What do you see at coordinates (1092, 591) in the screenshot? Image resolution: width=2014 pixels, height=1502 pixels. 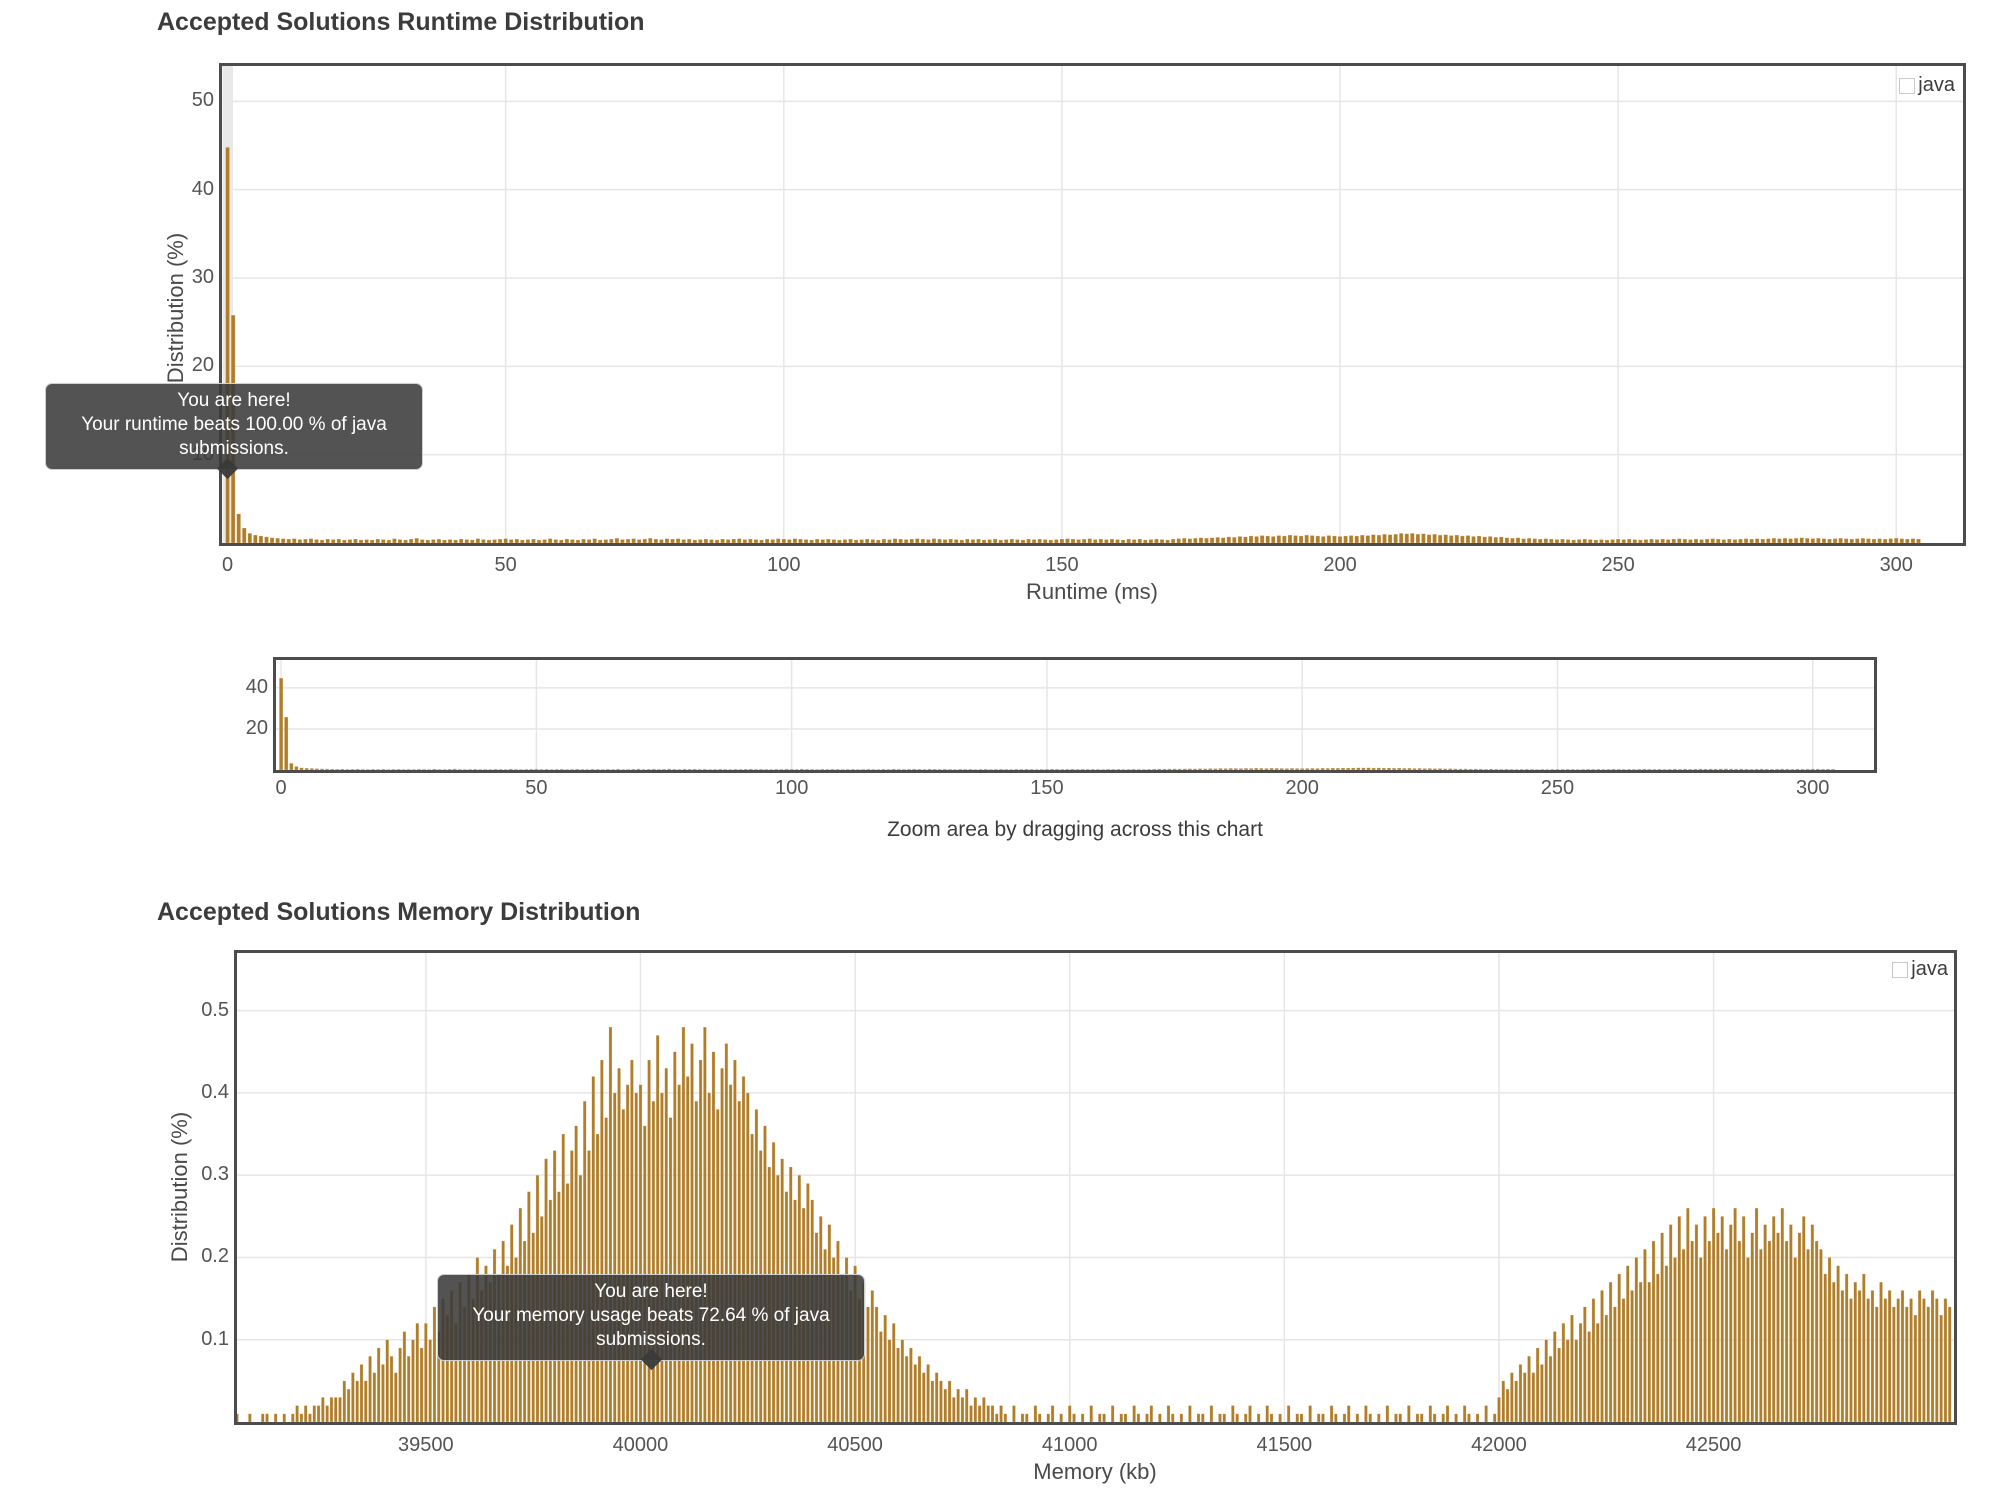 I see `runtime-x-axis-title: Runtime (ms)` at bounding box center [1092, 591].